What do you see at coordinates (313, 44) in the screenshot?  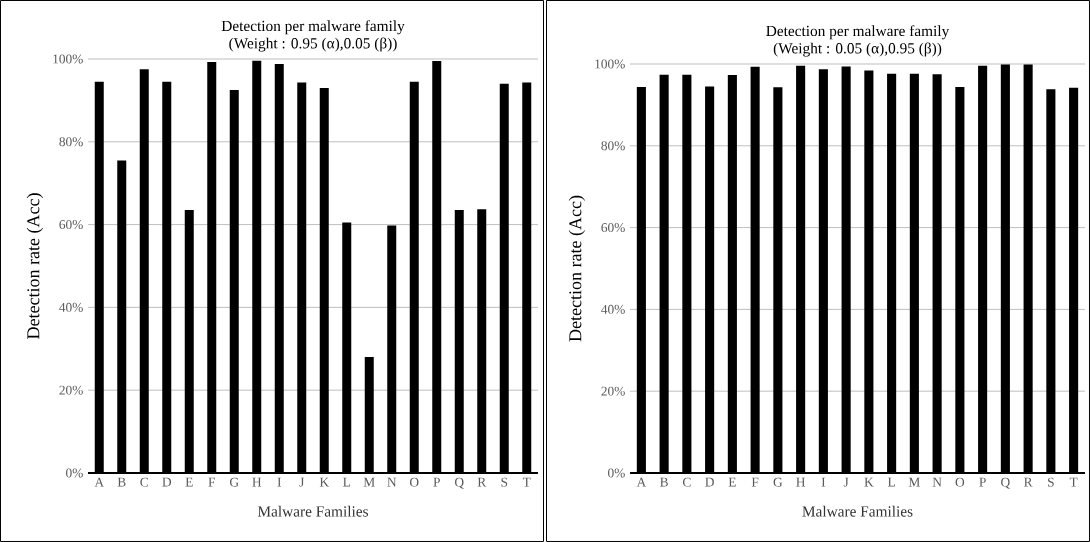 I see `chart-subtitle: (Weight : 0.95 (α),0.05 (β))` at bounding box center [313, 44].